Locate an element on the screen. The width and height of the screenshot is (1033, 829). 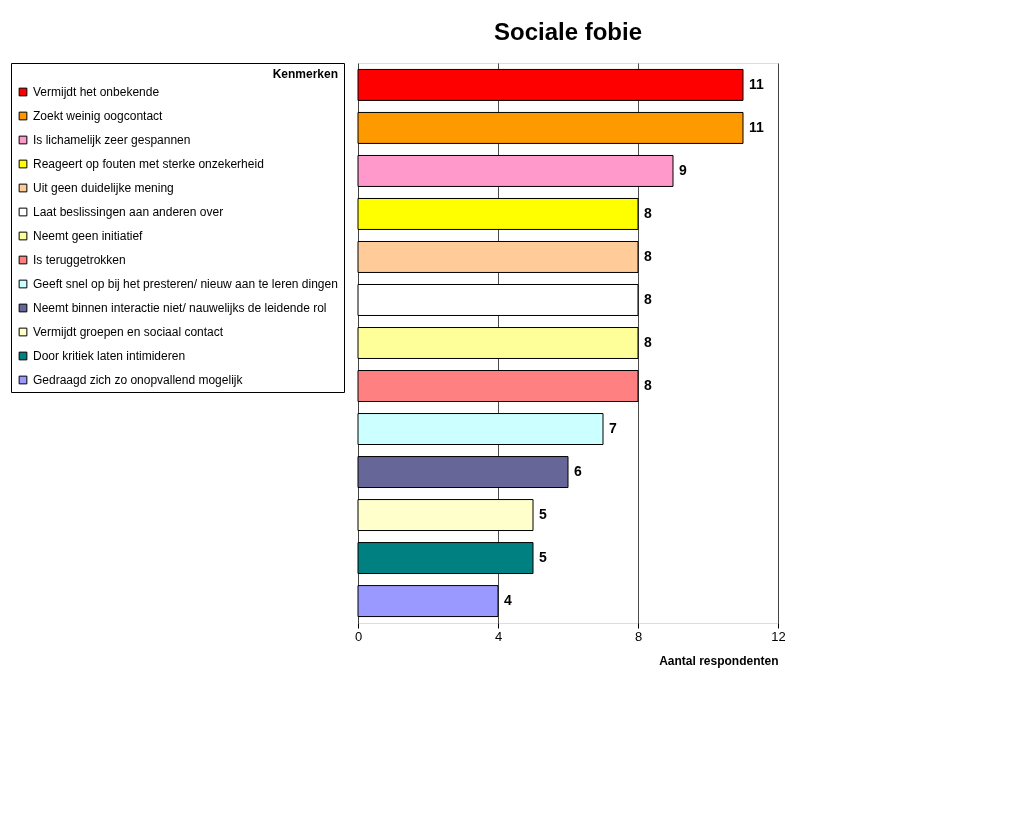
data-label: 4 is located at coordinates (508, 600).